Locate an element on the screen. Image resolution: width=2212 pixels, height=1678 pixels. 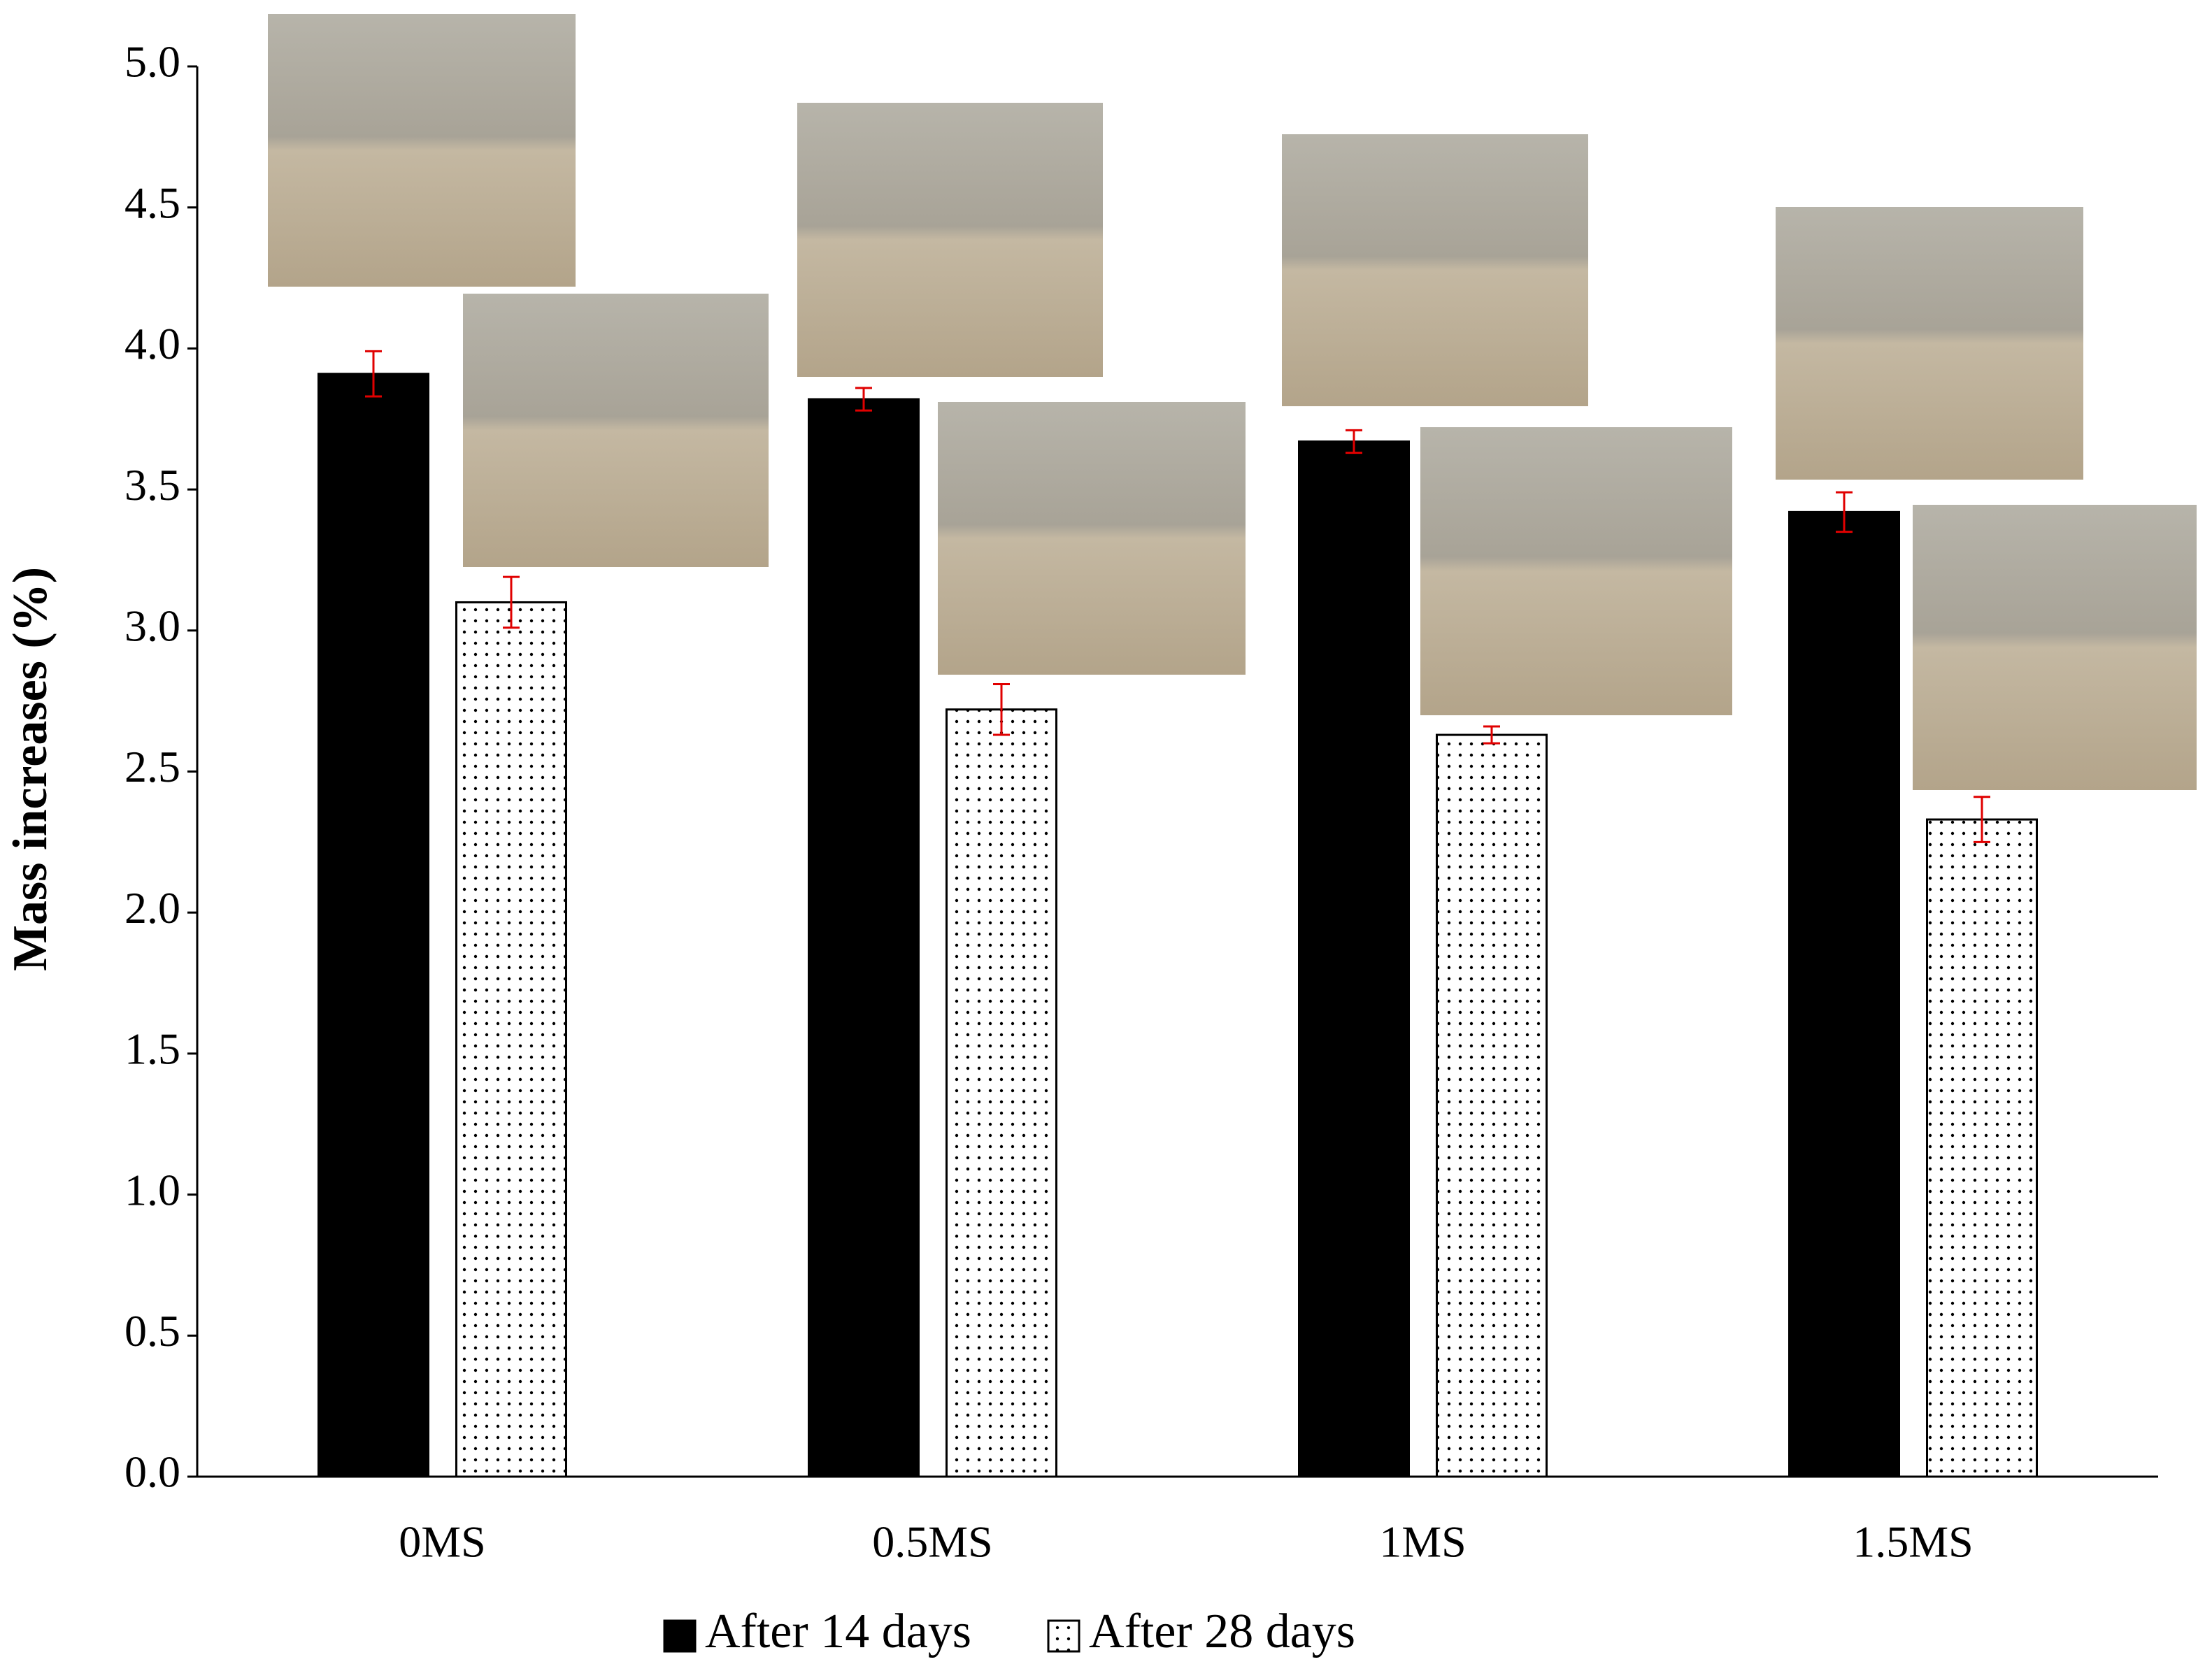
x-tick-label: 0.5MS is located at coordinates (932, 1542).